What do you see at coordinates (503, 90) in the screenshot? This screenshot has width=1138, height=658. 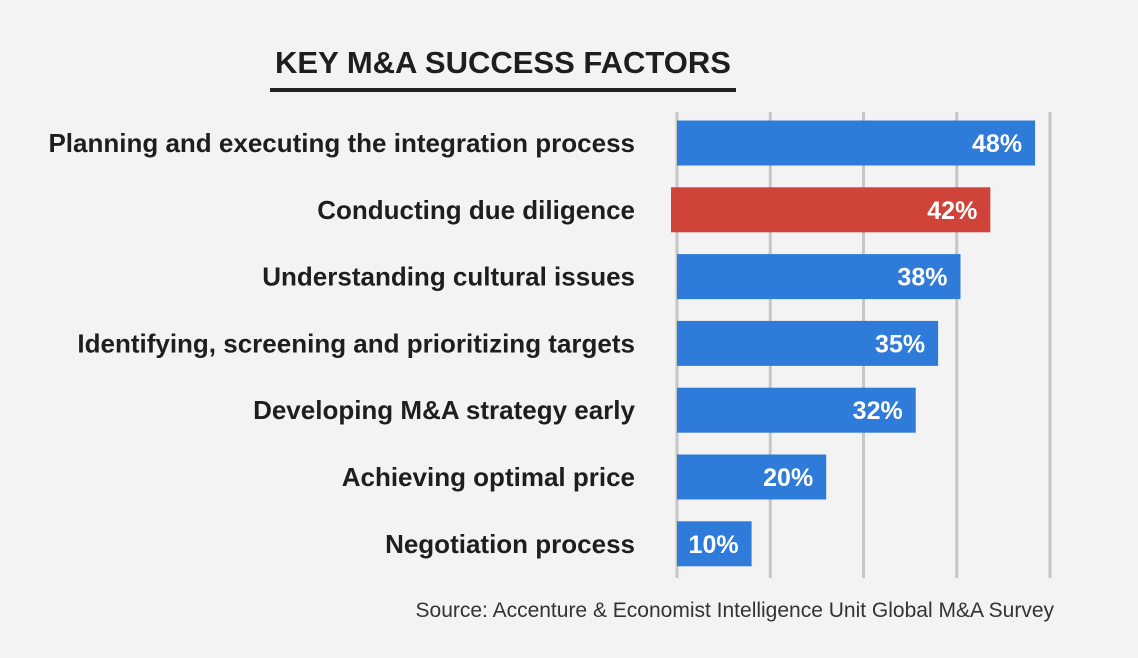 I see `title-underline` at bounding box center [503, 90].